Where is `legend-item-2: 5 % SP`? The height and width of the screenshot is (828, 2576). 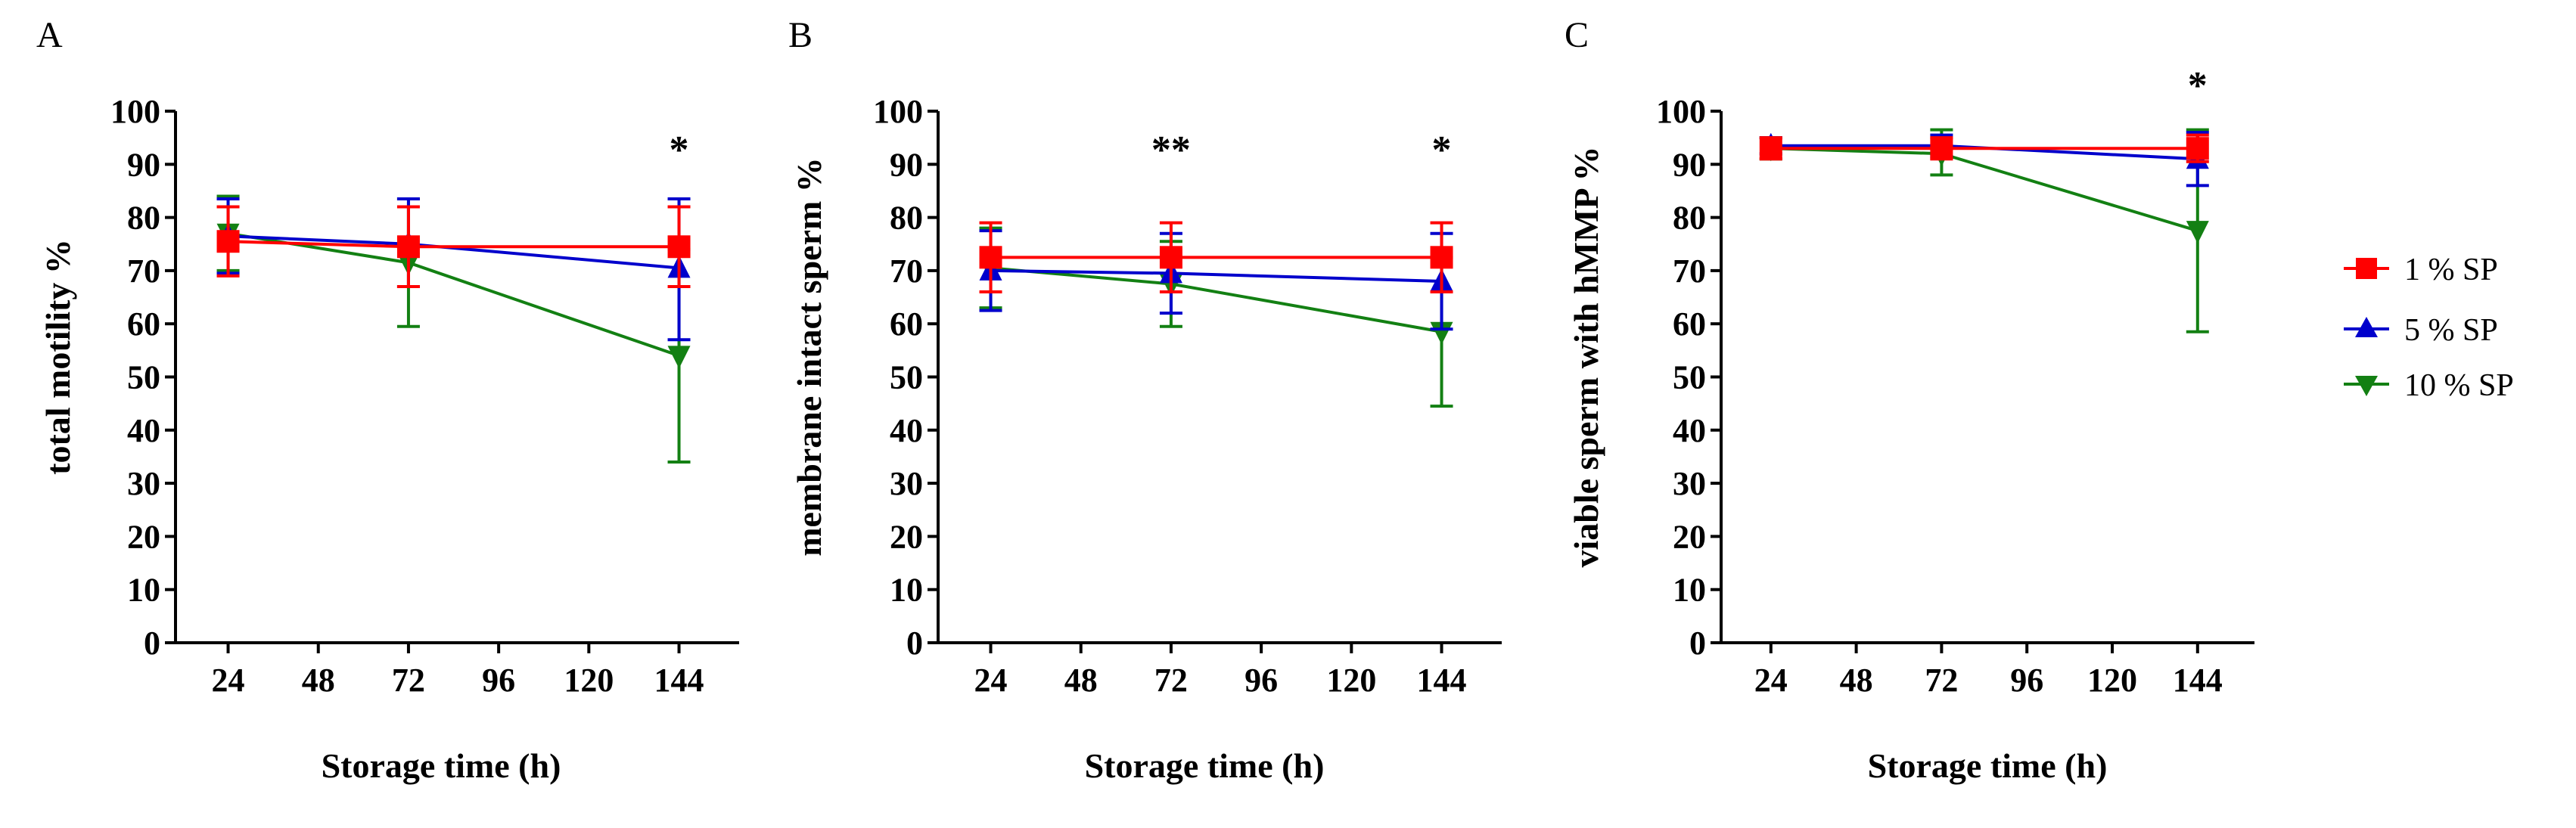
legend-item-2: 5 % SP is located at coordinates (2421, 330).